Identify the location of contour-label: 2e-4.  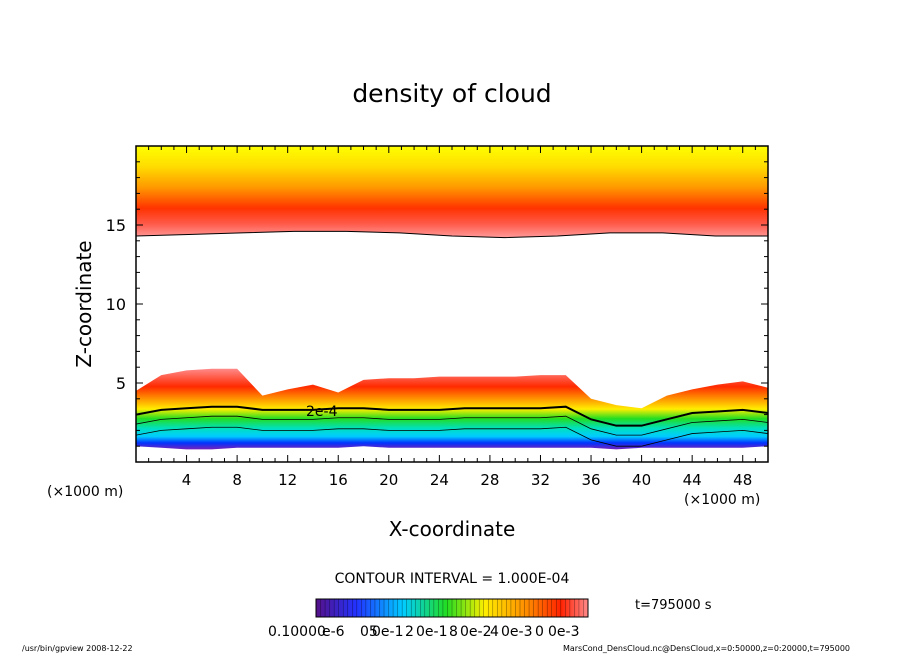
(322, 412).